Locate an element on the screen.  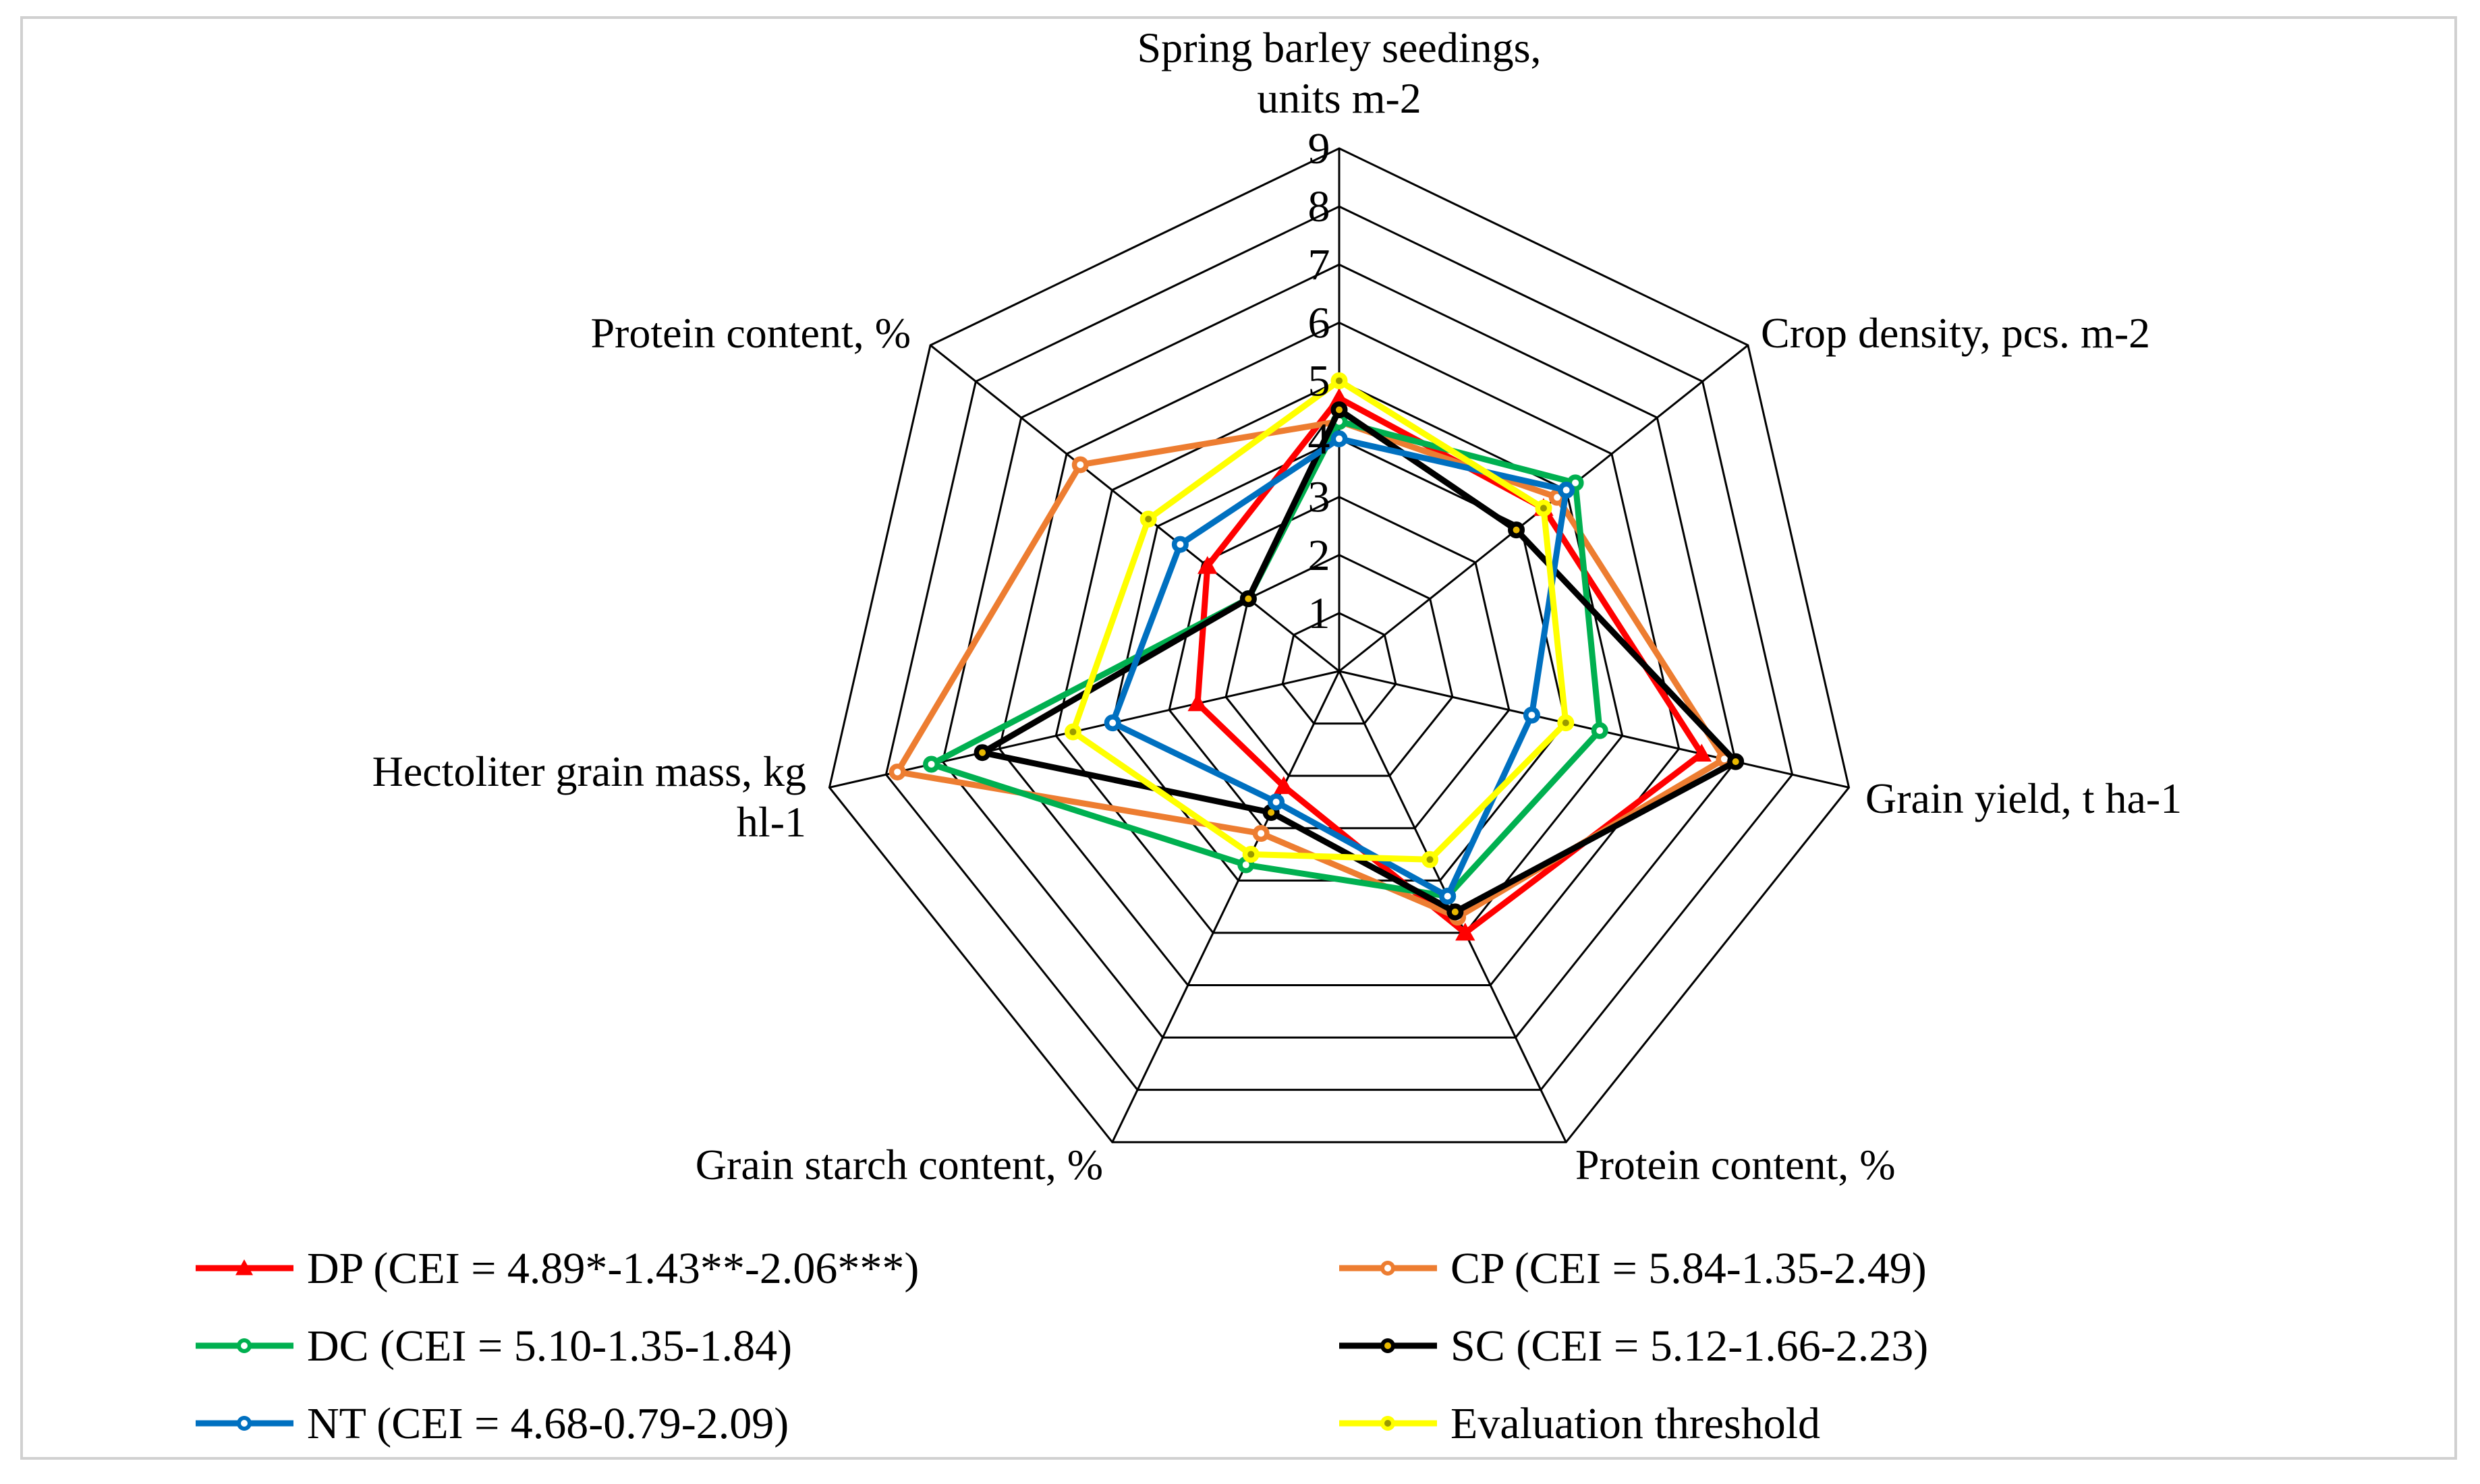
tick-label-2: 2 is located at coordinates (1319, 555).